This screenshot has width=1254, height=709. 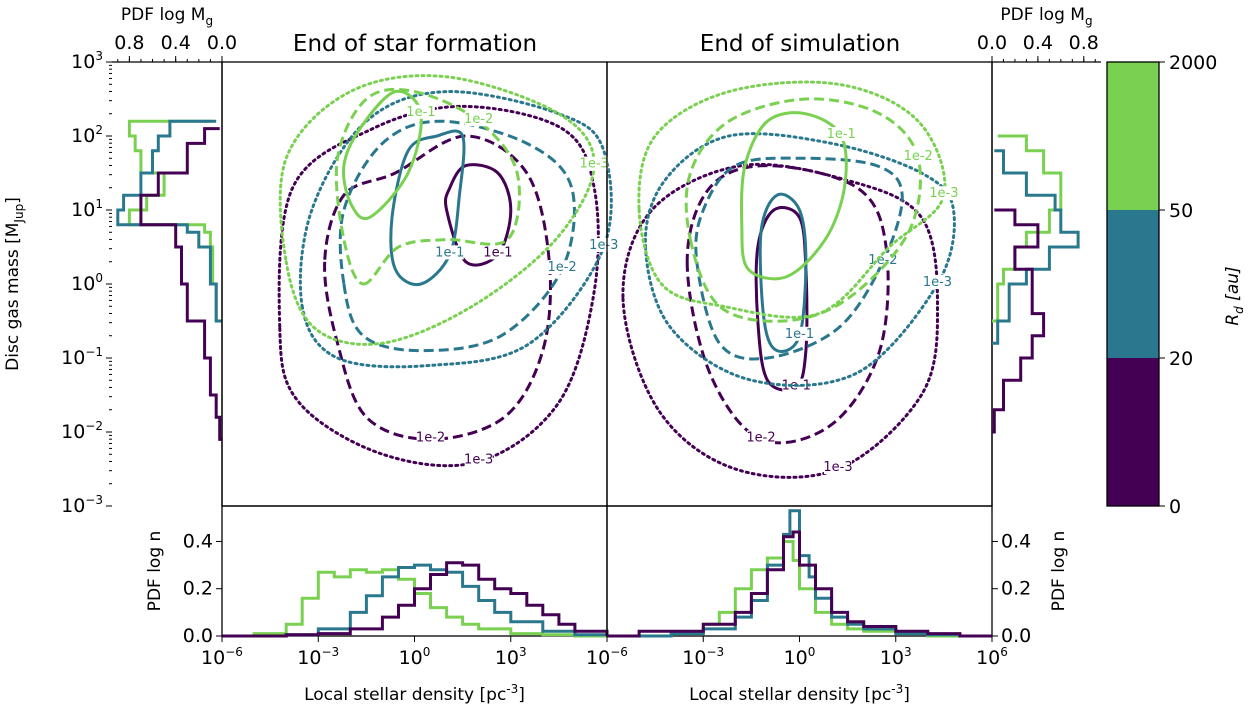 What do you see at coordinates (1181, 211) in the screenshot?
I see `colorbar-tick-label: 50` at bounding box center [1181, 211].